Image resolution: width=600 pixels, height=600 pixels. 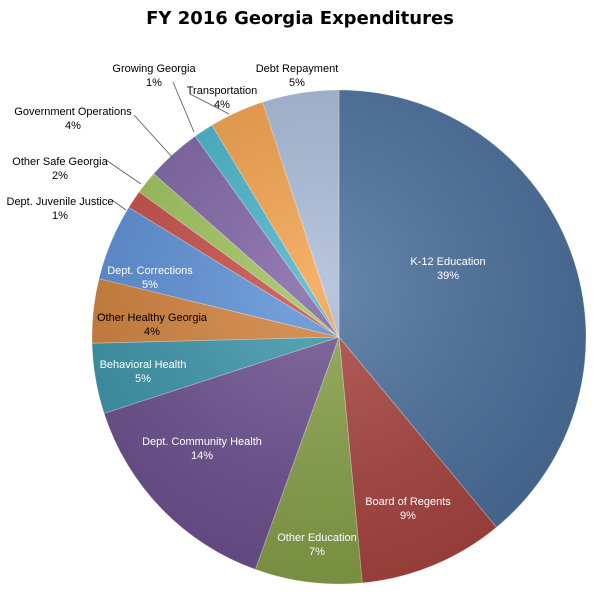 What do you see at coordinates (60, 169) in the screenshot?
I see `slice-label: Other Safe Georgia 2%` at bounding box center [60, 169].